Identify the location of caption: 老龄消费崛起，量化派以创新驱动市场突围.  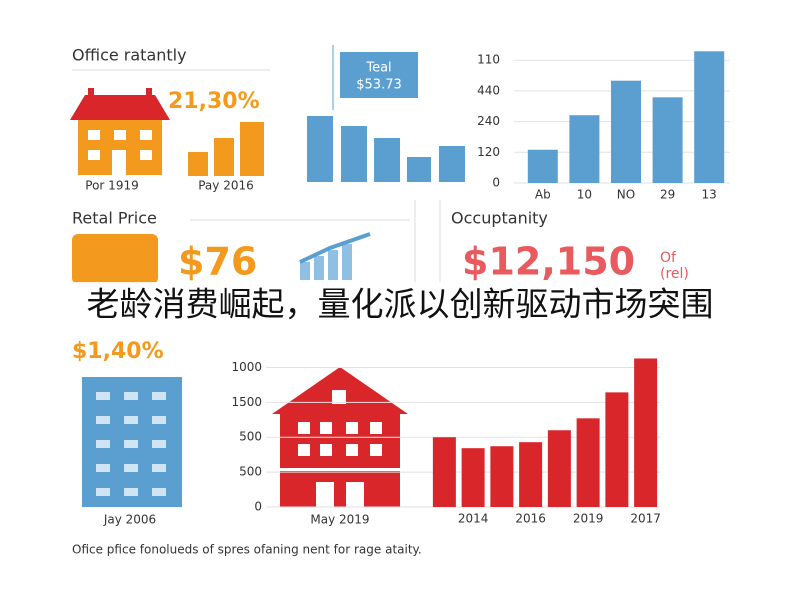
(400, 304).